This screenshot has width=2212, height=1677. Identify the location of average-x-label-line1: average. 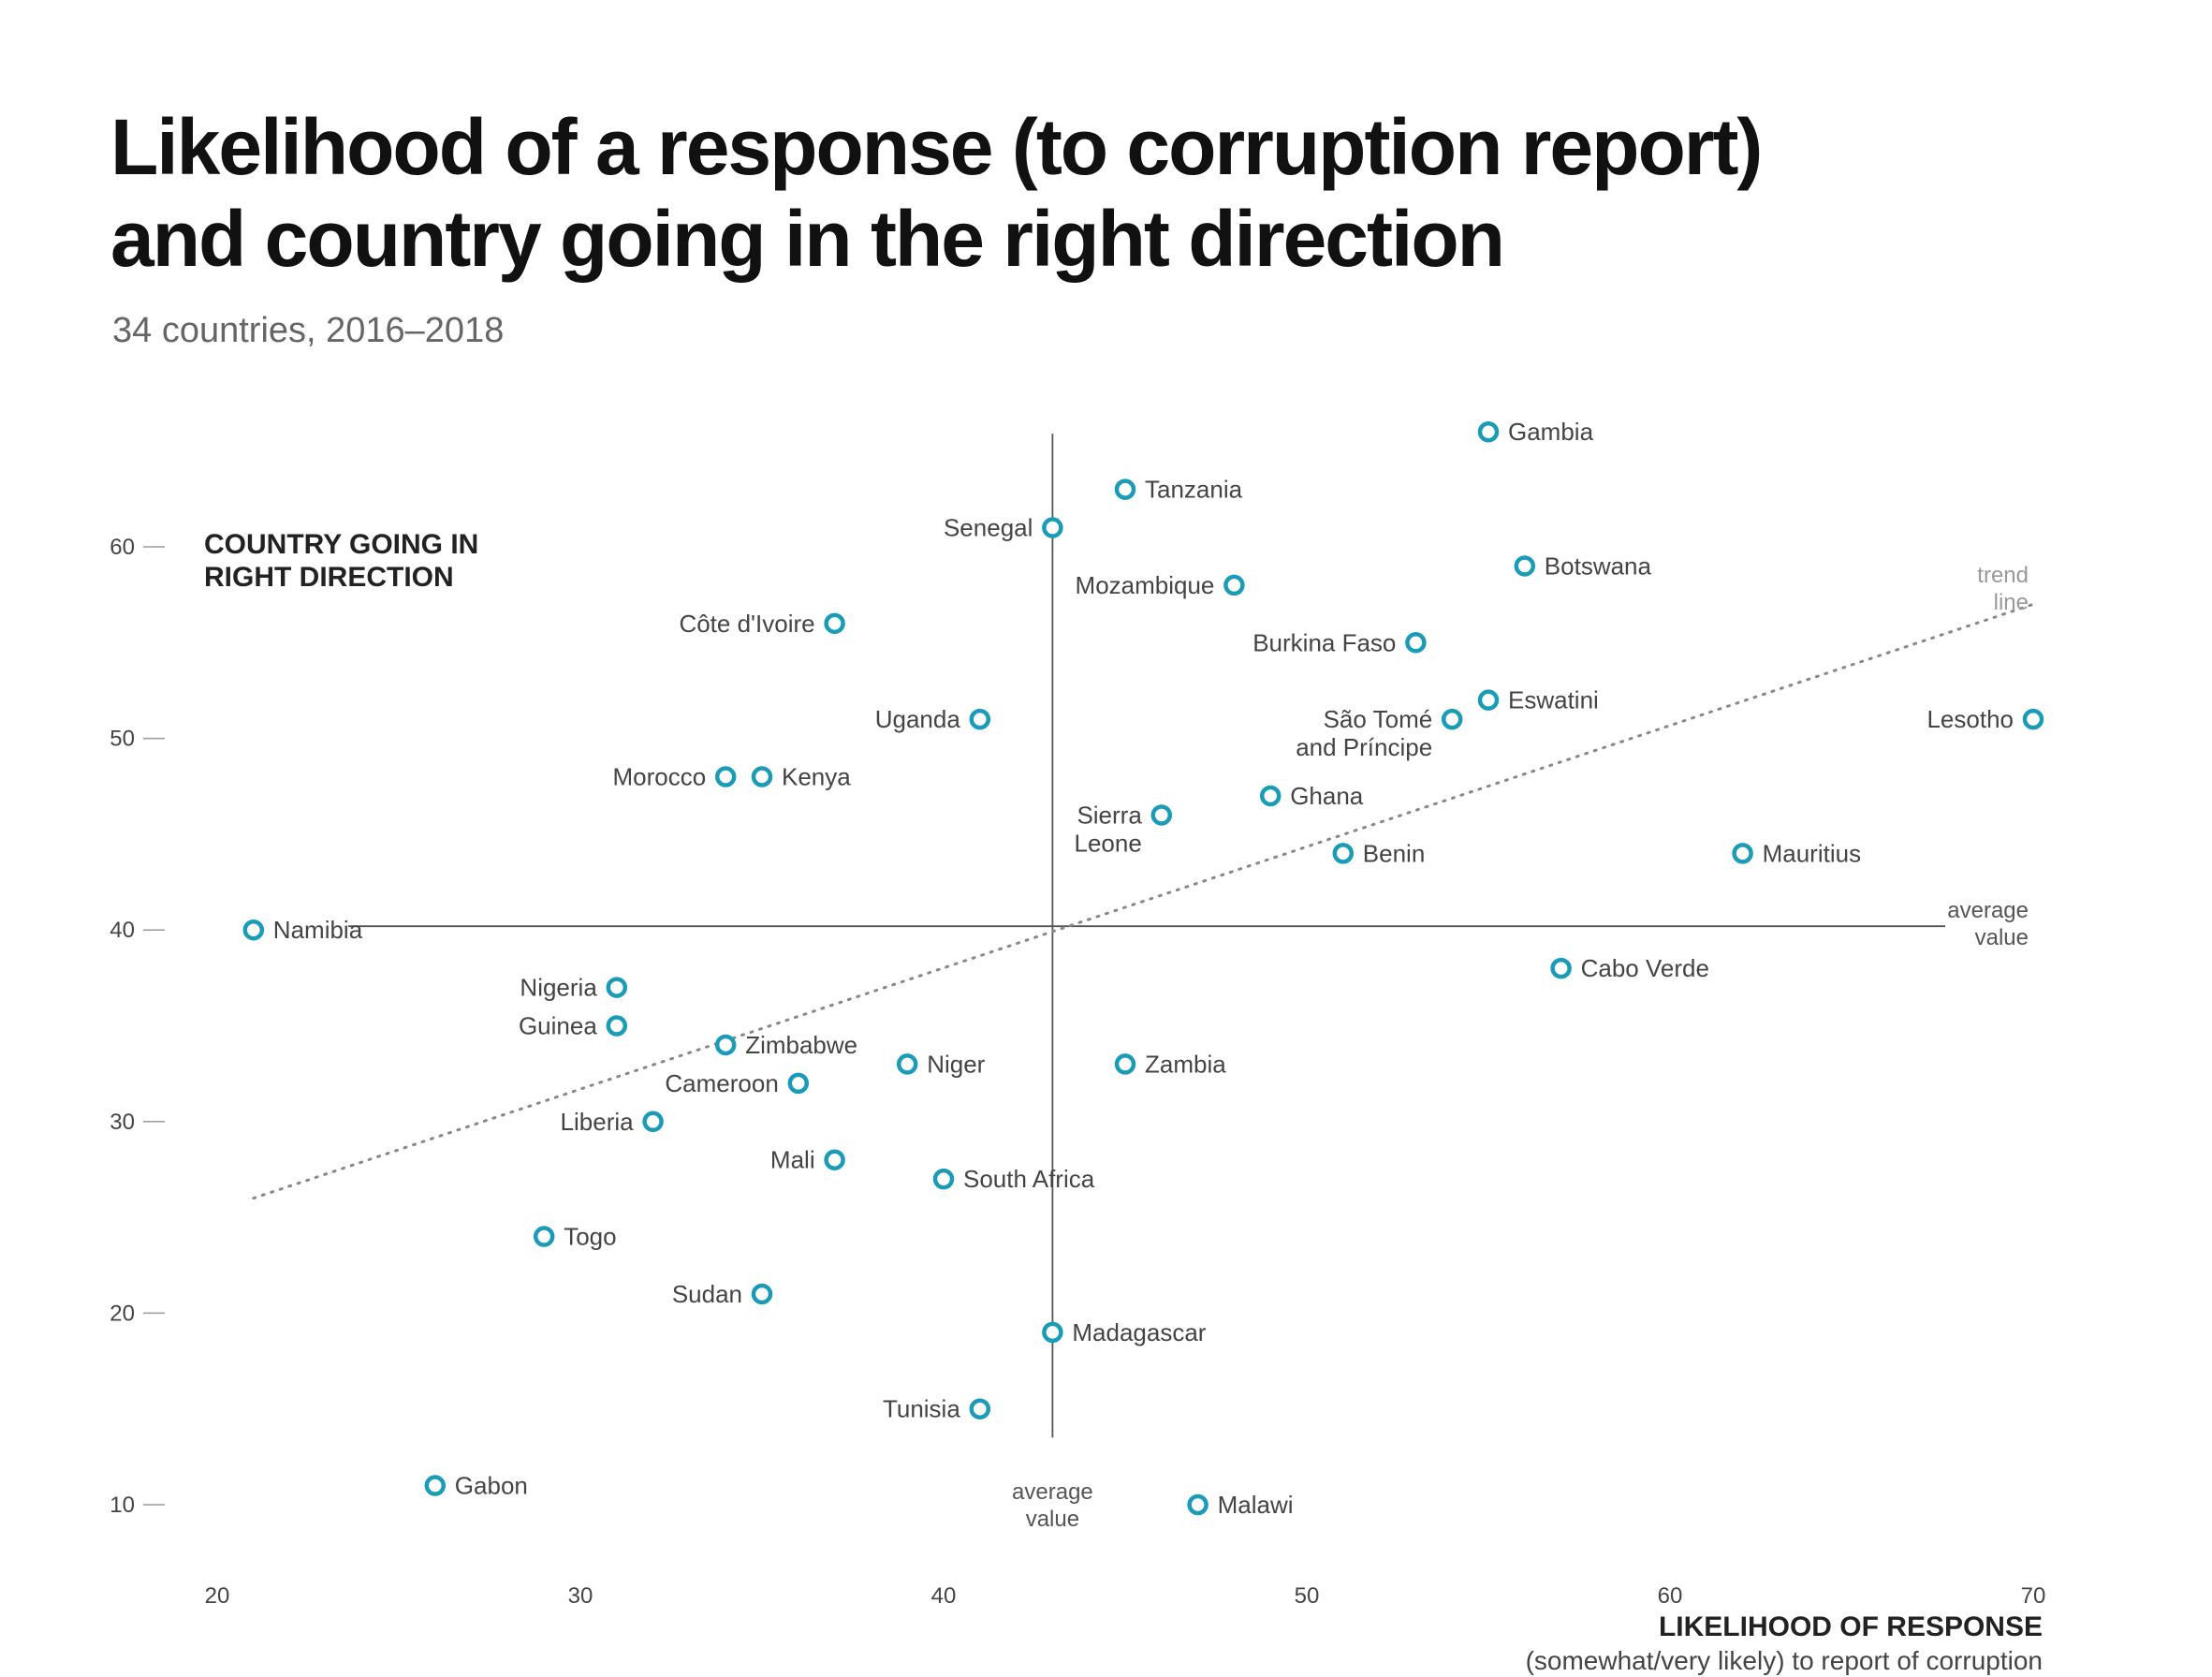
(1052, 1492).